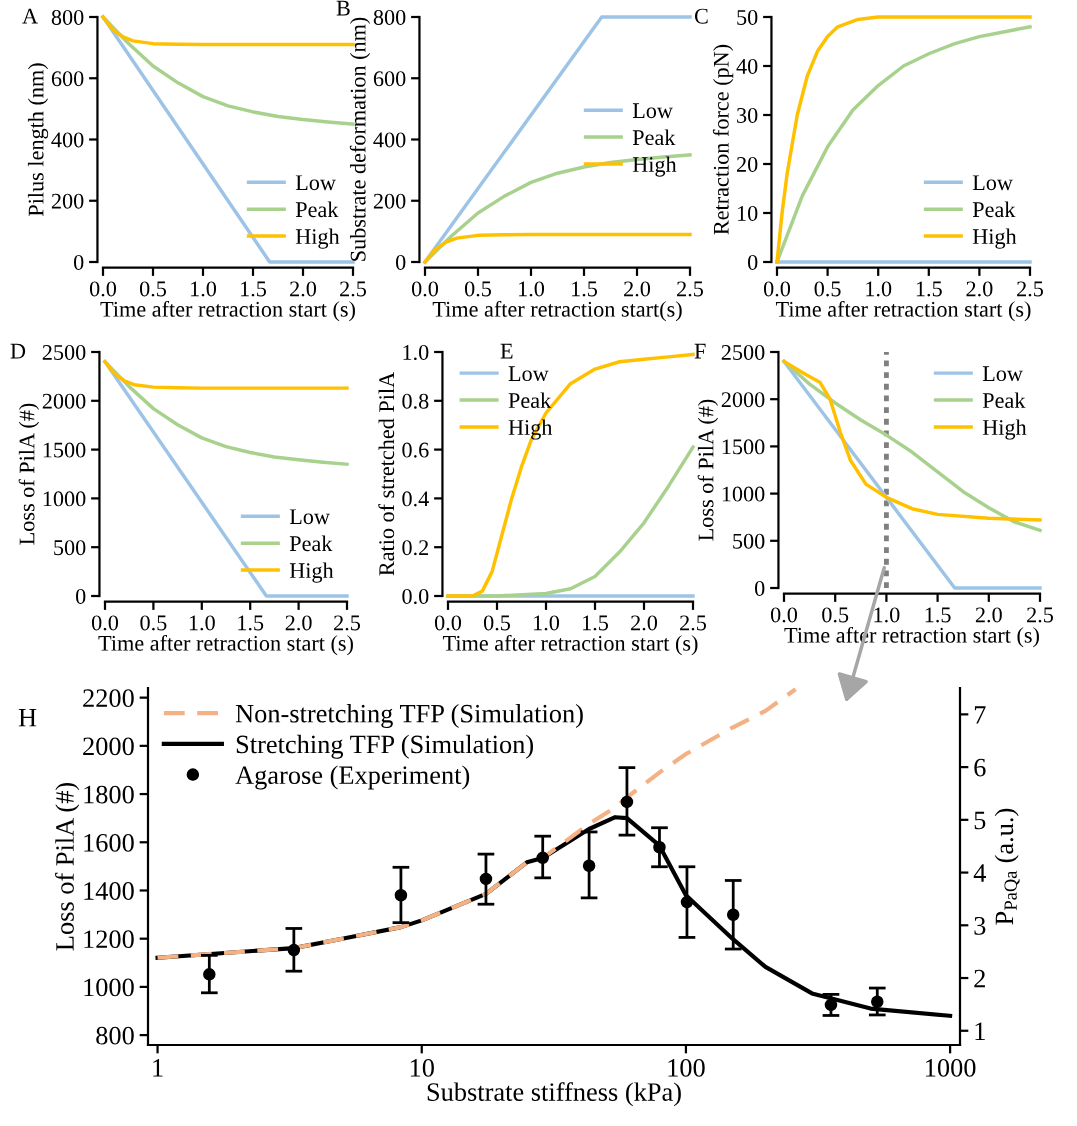 The height and width of the screenshot is (1126, 1077). I want to click on y-tick-label: 1.0, so click(416, 352).